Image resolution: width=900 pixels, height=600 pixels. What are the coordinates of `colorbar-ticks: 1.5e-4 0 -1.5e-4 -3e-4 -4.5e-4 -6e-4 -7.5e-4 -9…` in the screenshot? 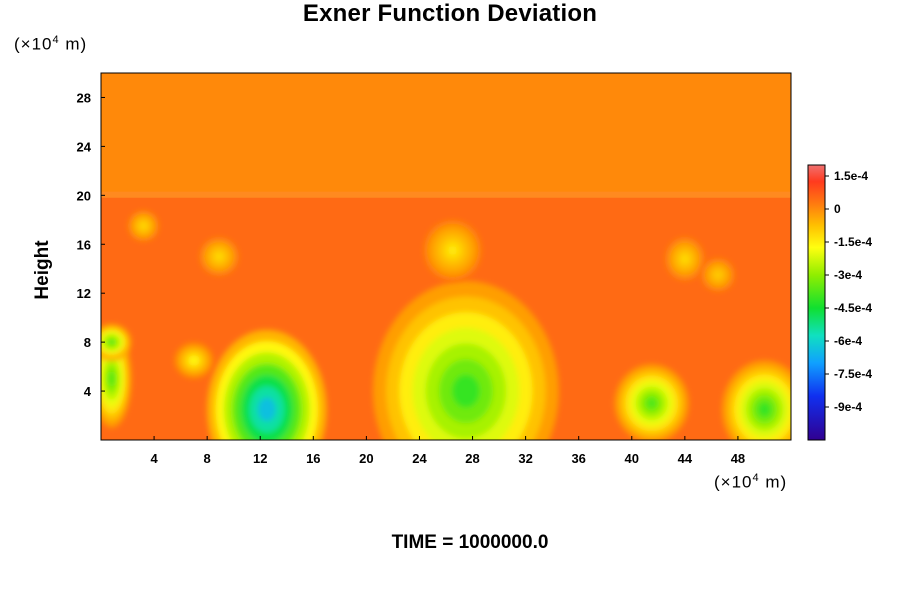 It's located at (848, 291).